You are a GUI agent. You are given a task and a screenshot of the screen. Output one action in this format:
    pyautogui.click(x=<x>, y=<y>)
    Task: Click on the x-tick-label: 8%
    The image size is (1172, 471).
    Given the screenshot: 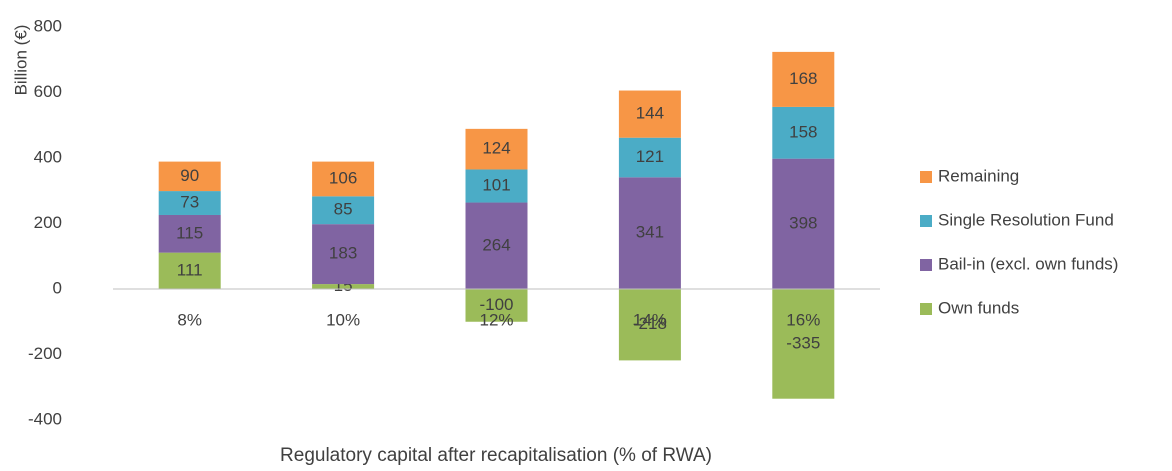 What is the action you would take?
    pyautogui.click(x=189, y=319)
    